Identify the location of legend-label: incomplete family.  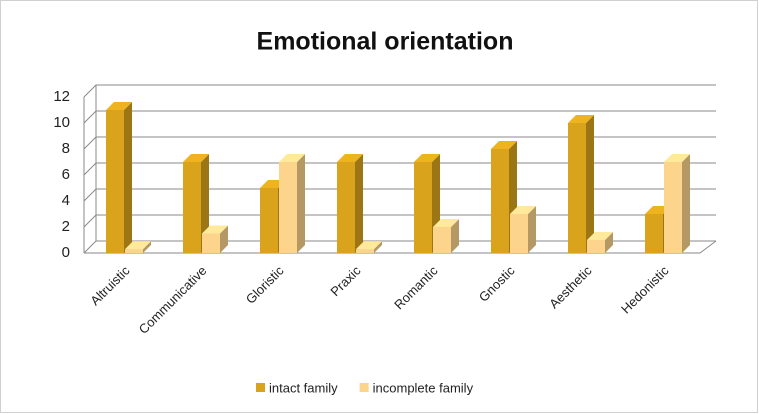
(423, 387).